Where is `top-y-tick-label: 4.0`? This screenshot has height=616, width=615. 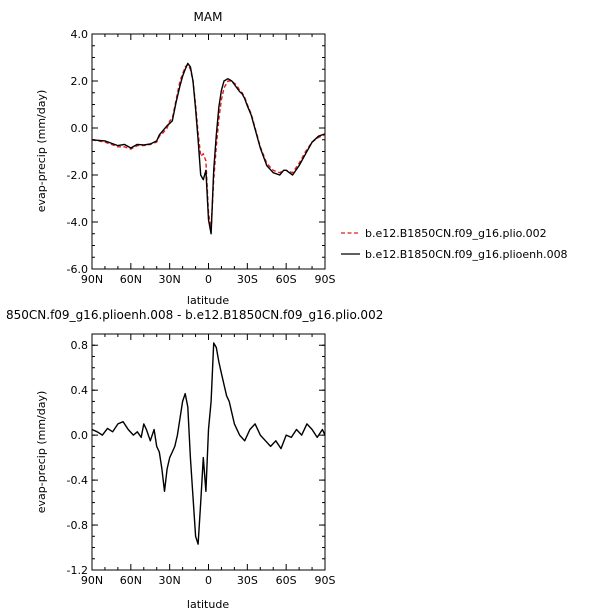 top-y-tick-label: 4.0 is located at coordinates (80, 34).